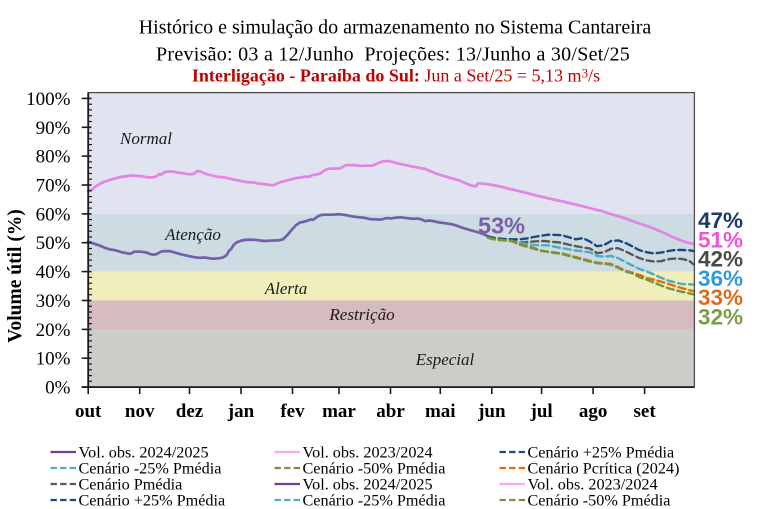 The width and height of the screenshot is (768, 509). What do you see at coordinates (593, 411) in the screenshot?
I see `svg-text: ago` at bounding box center [593, 411].